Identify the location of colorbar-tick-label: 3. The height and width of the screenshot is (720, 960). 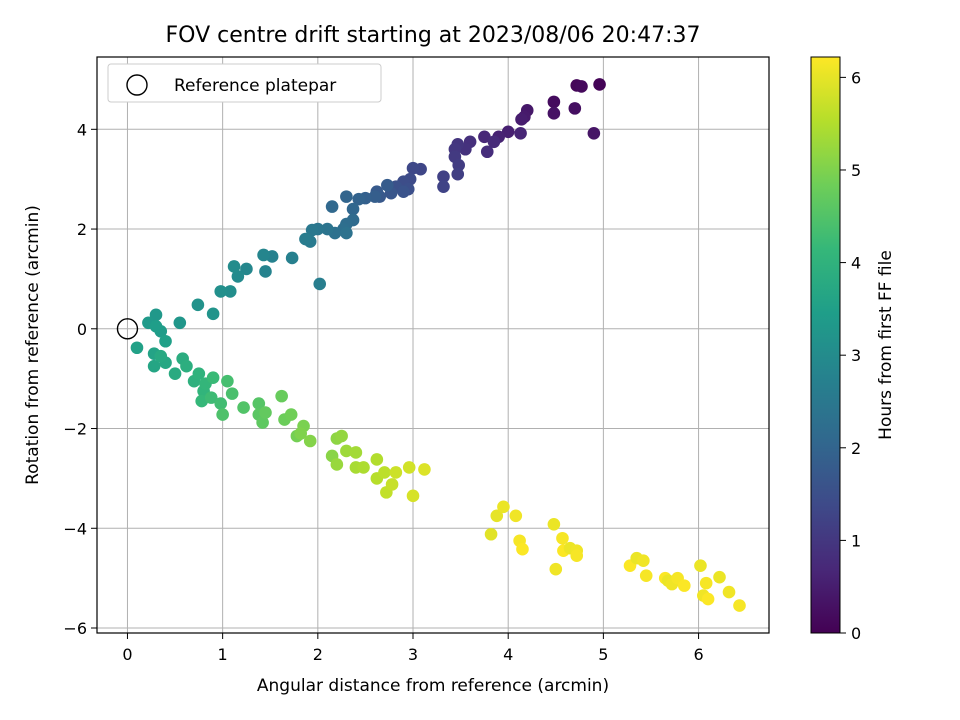
(856, 355).